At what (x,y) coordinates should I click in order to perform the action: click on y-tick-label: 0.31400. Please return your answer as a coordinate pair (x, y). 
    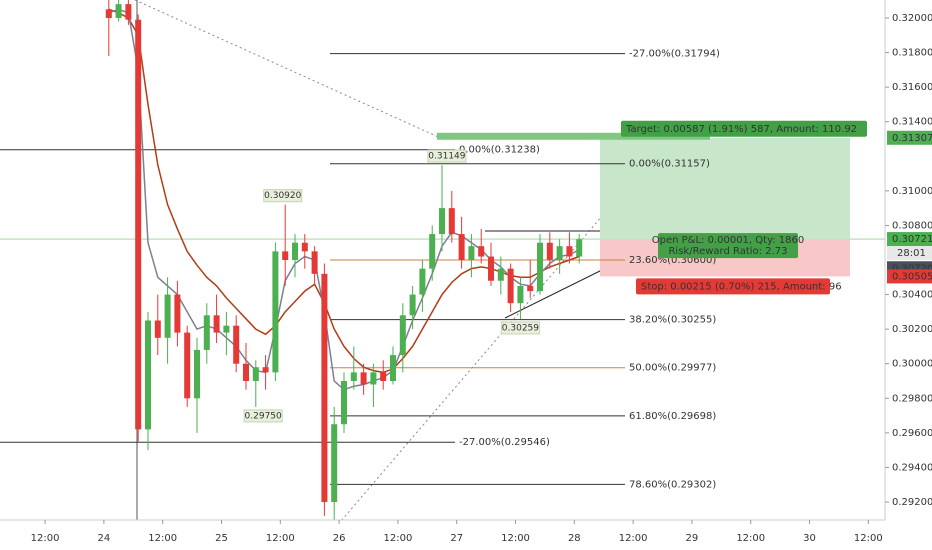
    Looking at the image, I should click on (912, 122).